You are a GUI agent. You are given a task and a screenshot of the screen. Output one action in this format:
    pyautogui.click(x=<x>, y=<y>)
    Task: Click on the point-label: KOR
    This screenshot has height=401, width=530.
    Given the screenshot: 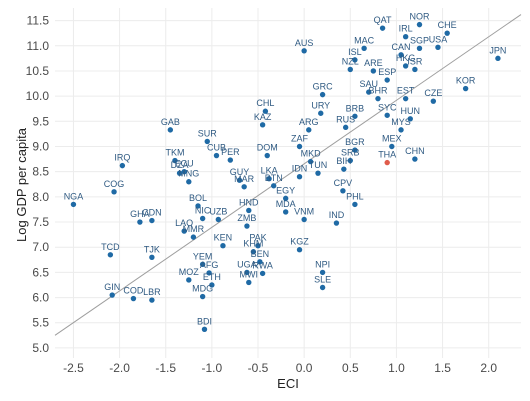 What is the action you would take?
    pyautogui.click(x=466, y=81)
    